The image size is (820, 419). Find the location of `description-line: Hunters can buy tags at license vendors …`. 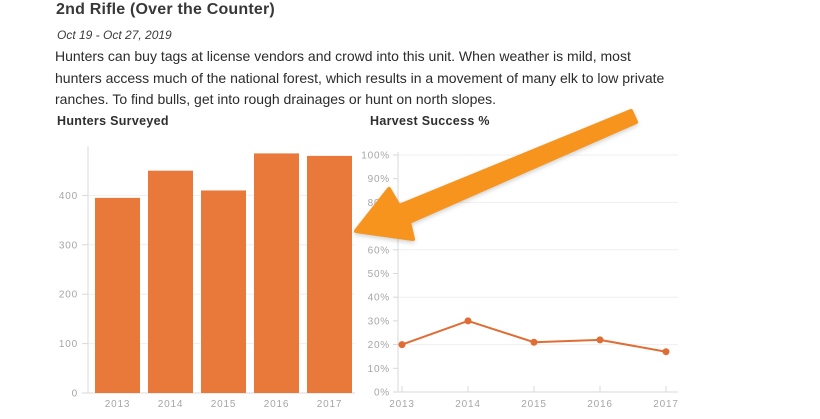

description-line: Hunters can buy tags at license vendors … is located at coordinates (343, 56).